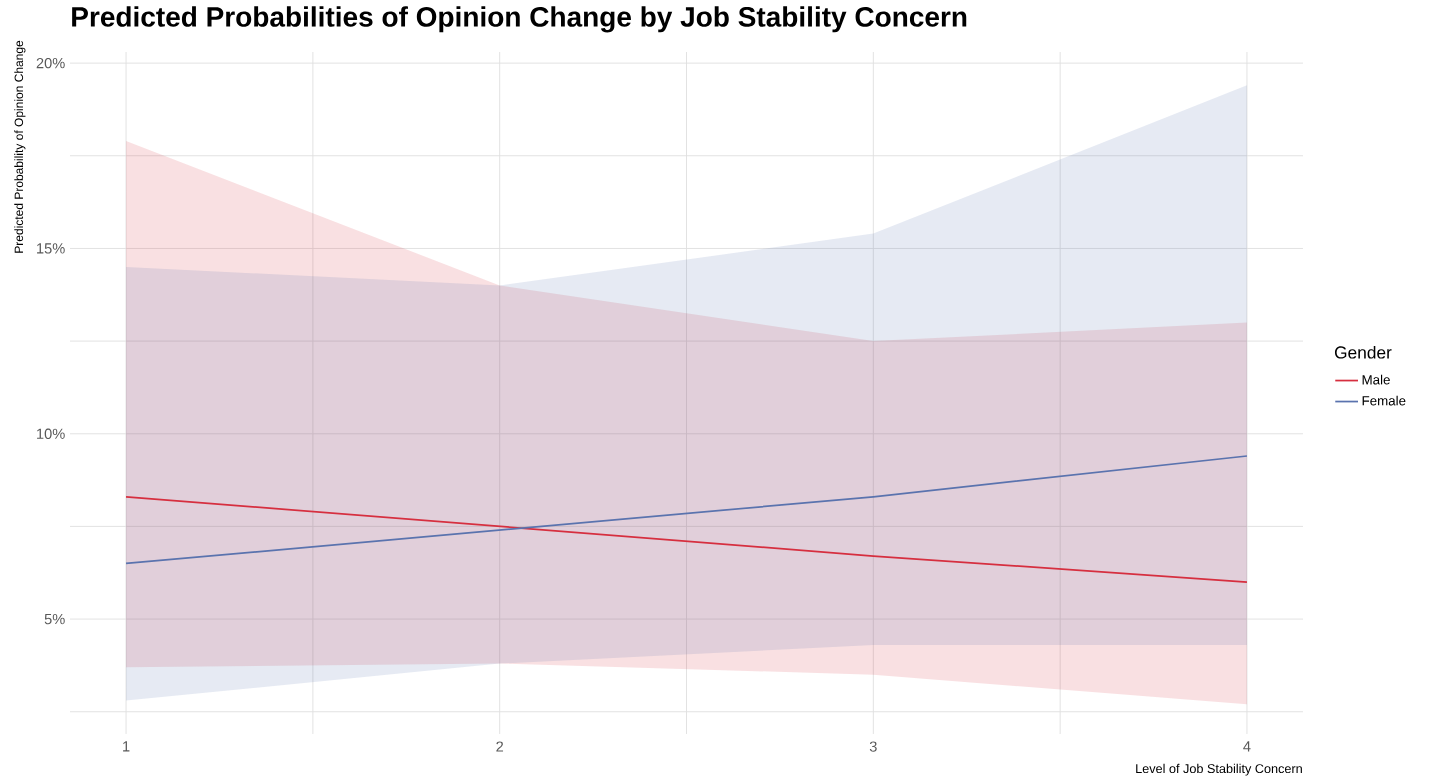 The width and height of the screenshot is (1429, 778). I want to click on y-tick-label: 20%, so click(50, 63).